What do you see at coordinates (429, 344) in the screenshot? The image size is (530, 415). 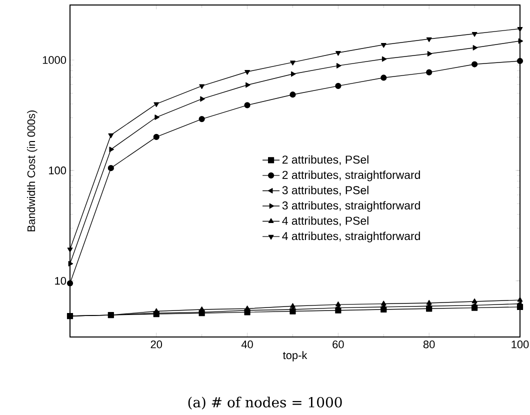 I see `x-tick-label: 80` at bounding box center [429, 344].